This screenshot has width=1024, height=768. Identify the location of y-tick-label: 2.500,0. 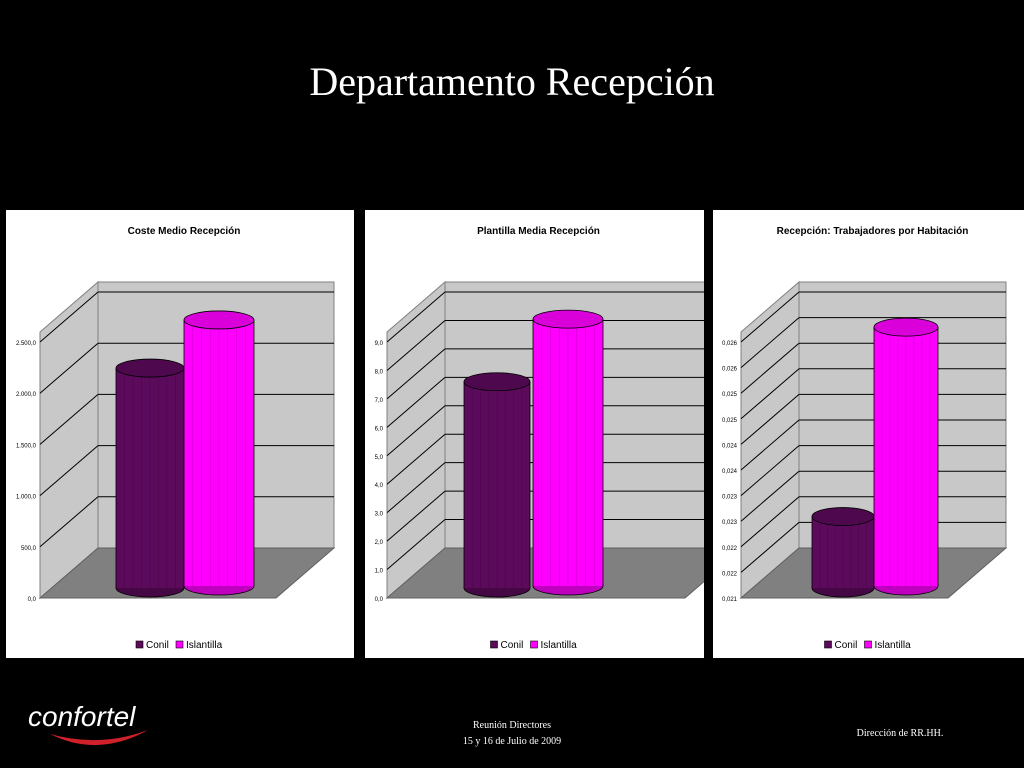
(26, 344).